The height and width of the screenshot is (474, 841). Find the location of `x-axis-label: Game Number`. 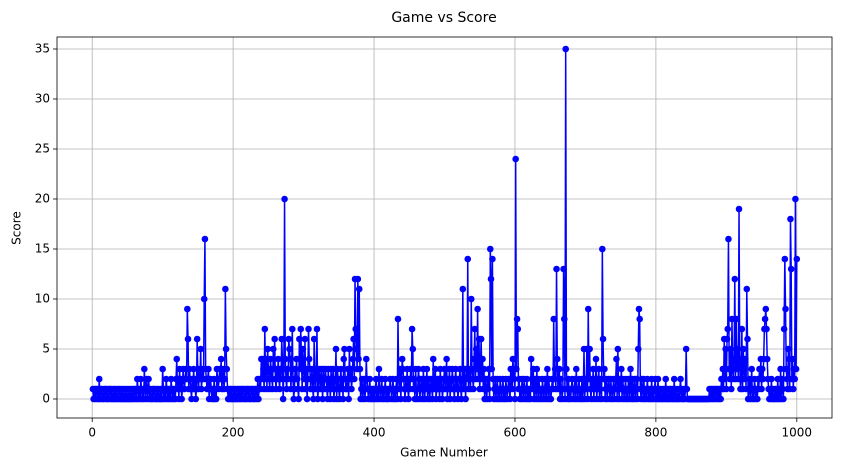

x-axis-label: Game Number is located at coordinates (444, 453).